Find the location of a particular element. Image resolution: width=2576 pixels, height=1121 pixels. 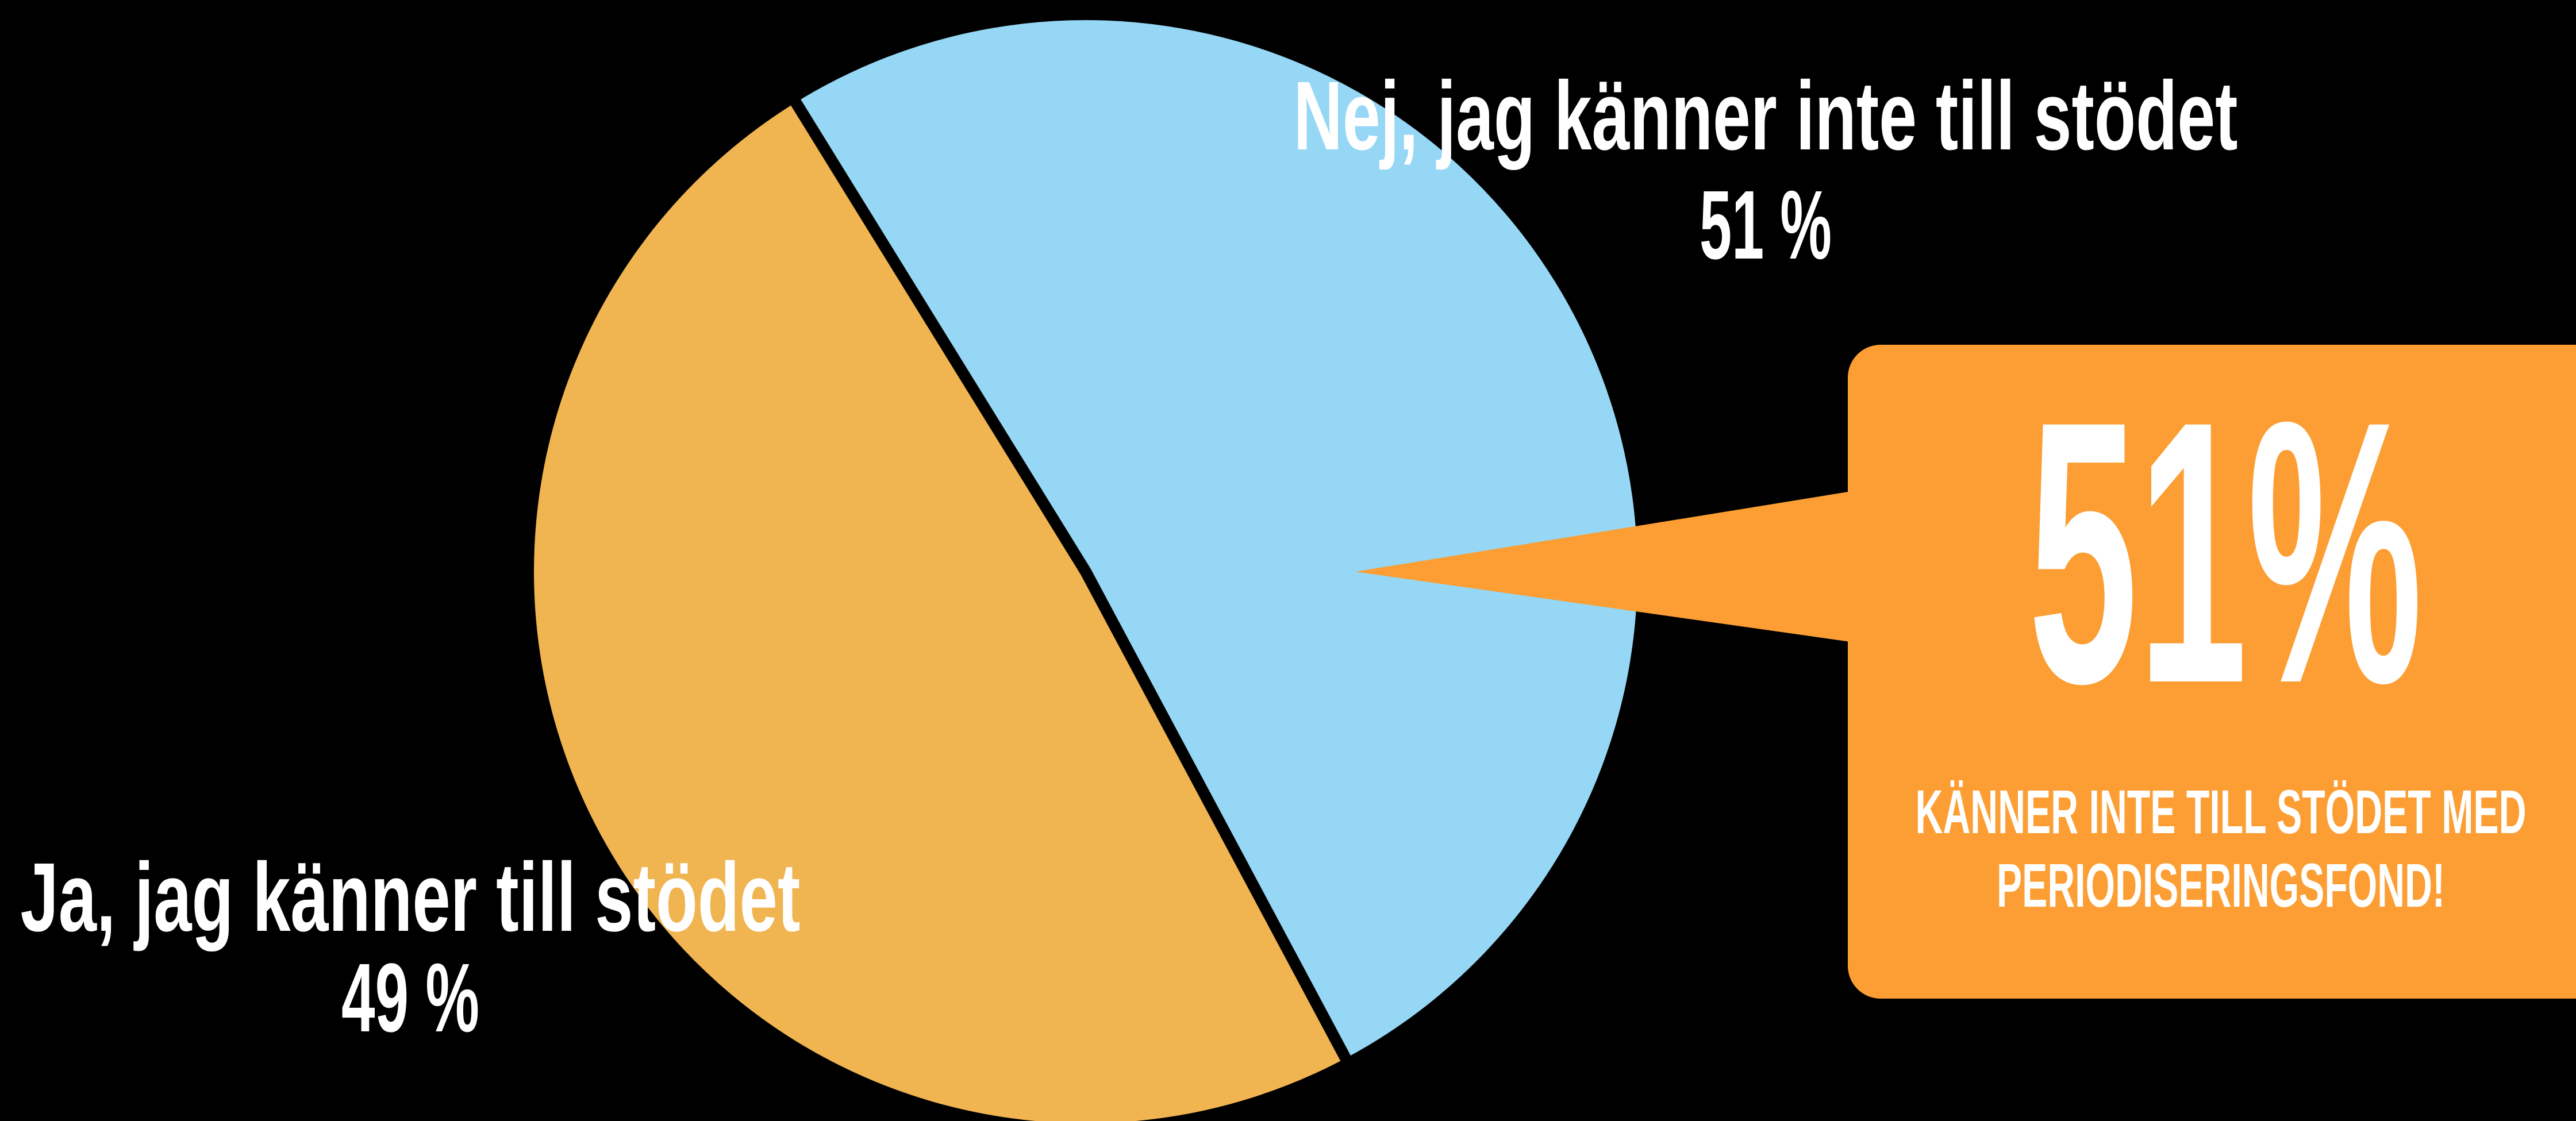

callout-pointer is located at coordinates (1608, 567).